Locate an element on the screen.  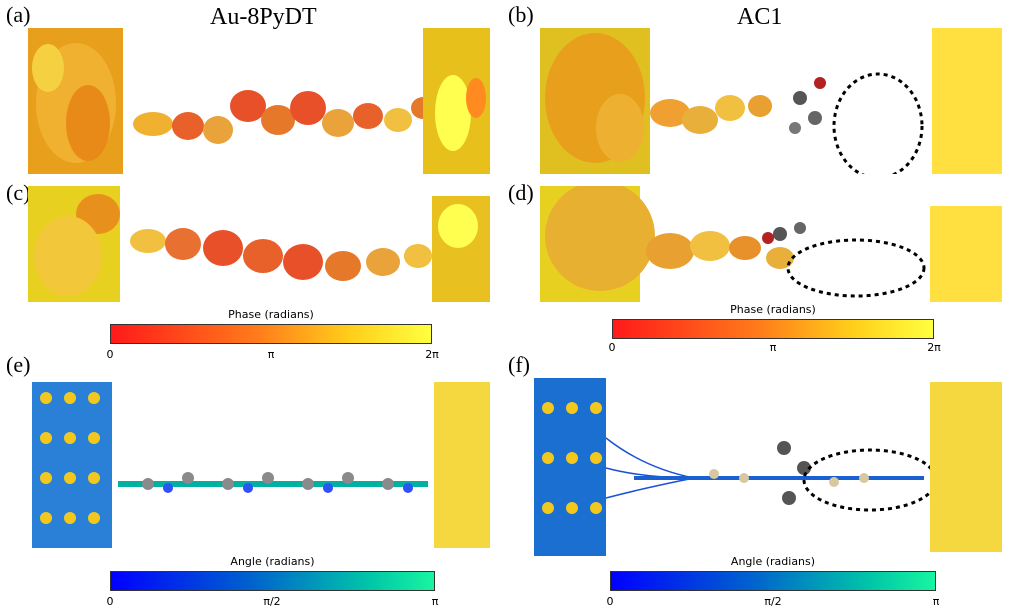
molecule-density-b is located at coordinates (711, 114).